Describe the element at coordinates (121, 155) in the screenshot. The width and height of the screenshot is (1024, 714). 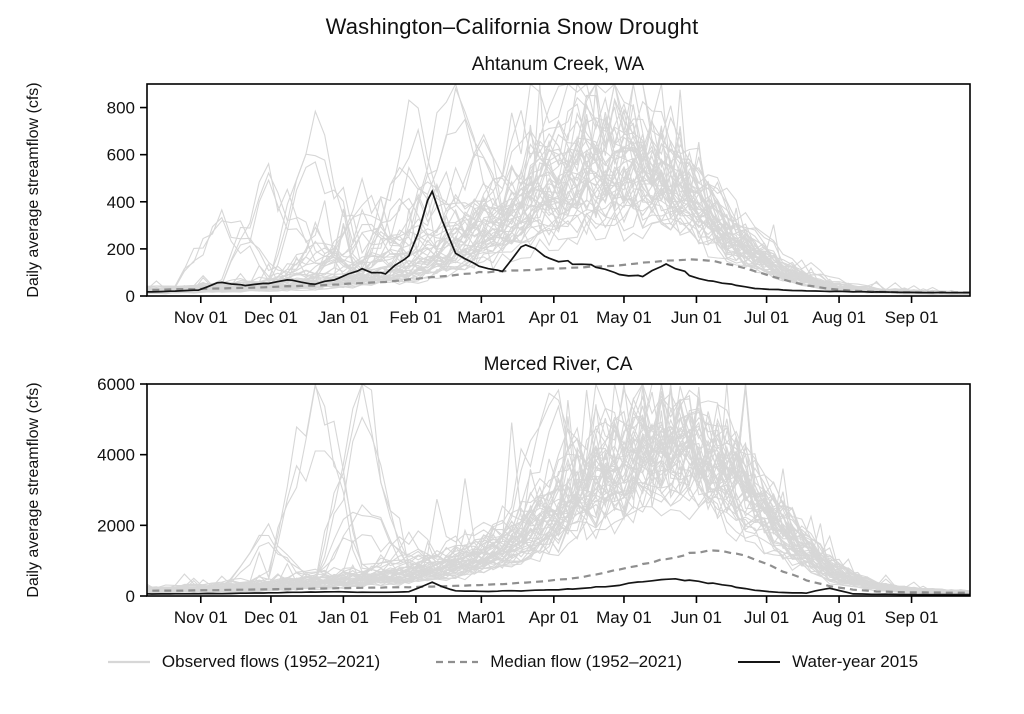
I see `y-tick-label: 600` at that location.